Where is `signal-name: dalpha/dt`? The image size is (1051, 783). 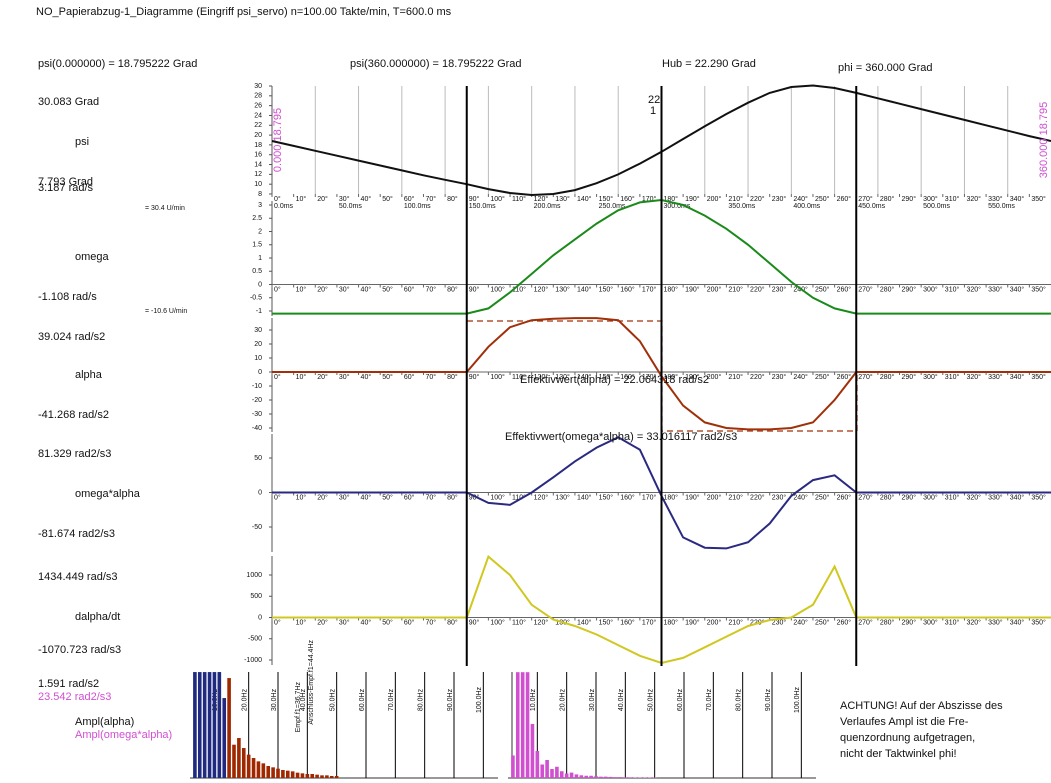
signal-name: dalpha/dt is located at coordinates (97, 617).